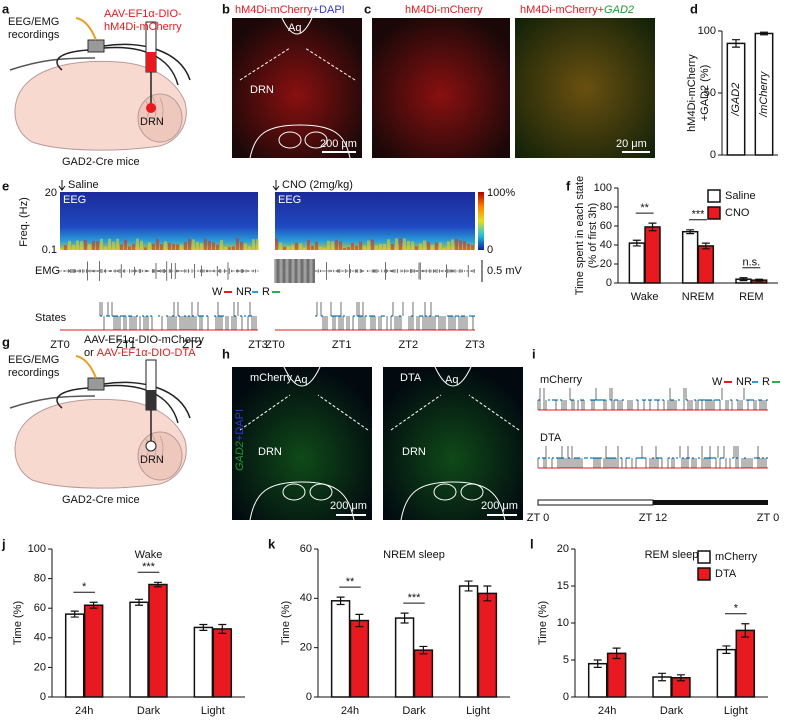  What do you see at coordinates (740, 196) in the screenshot?
I see `legend-label: Saline` at bounding box center [740, 196].